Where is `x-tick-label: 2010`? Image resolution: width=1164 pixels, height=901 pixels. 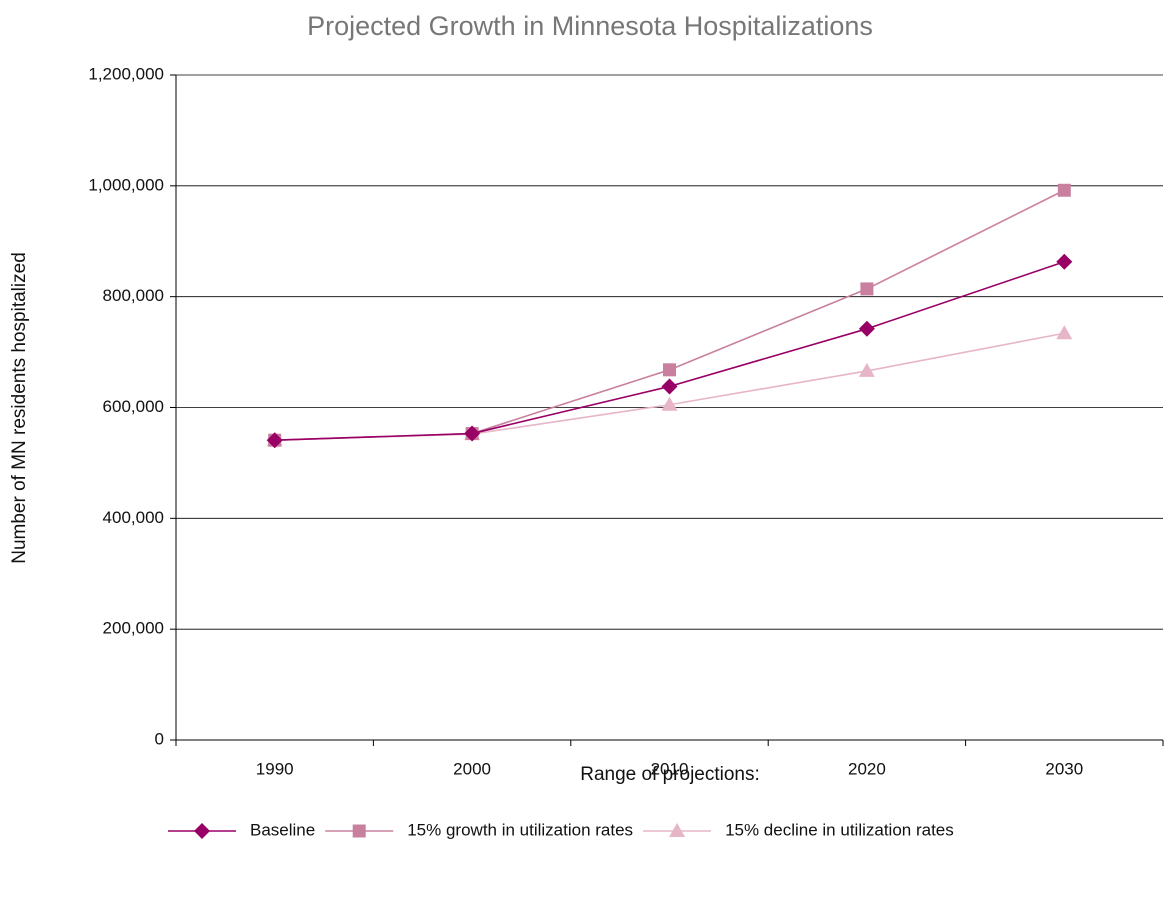
x-tick-label: 2010 is located at coordinates (670, 768).